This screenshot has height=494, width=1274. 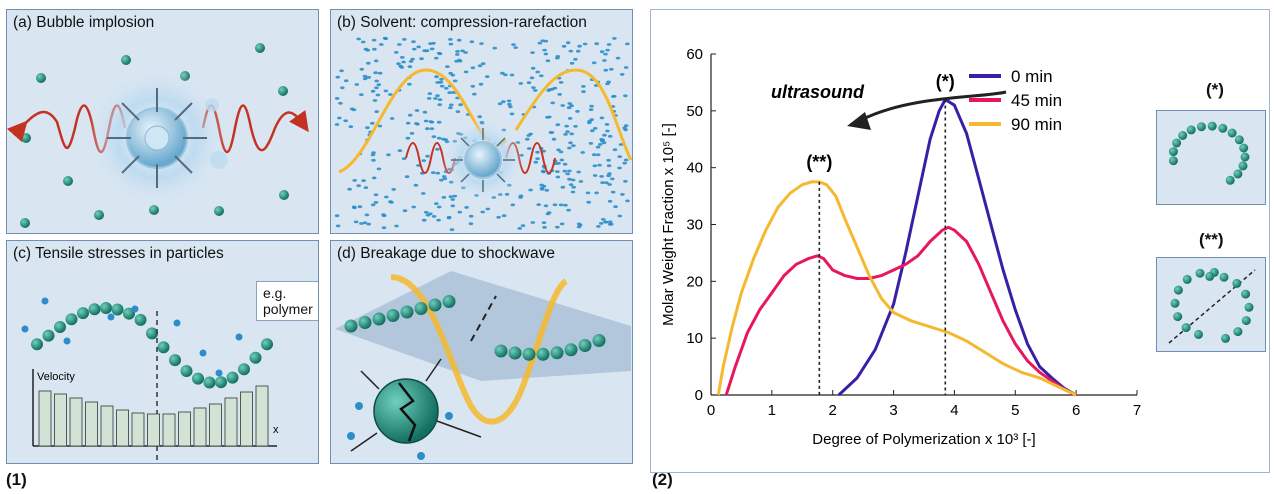 I want to click on panel-c-title: (c) Tensile stresses in particles, so click(x=118, y=253).